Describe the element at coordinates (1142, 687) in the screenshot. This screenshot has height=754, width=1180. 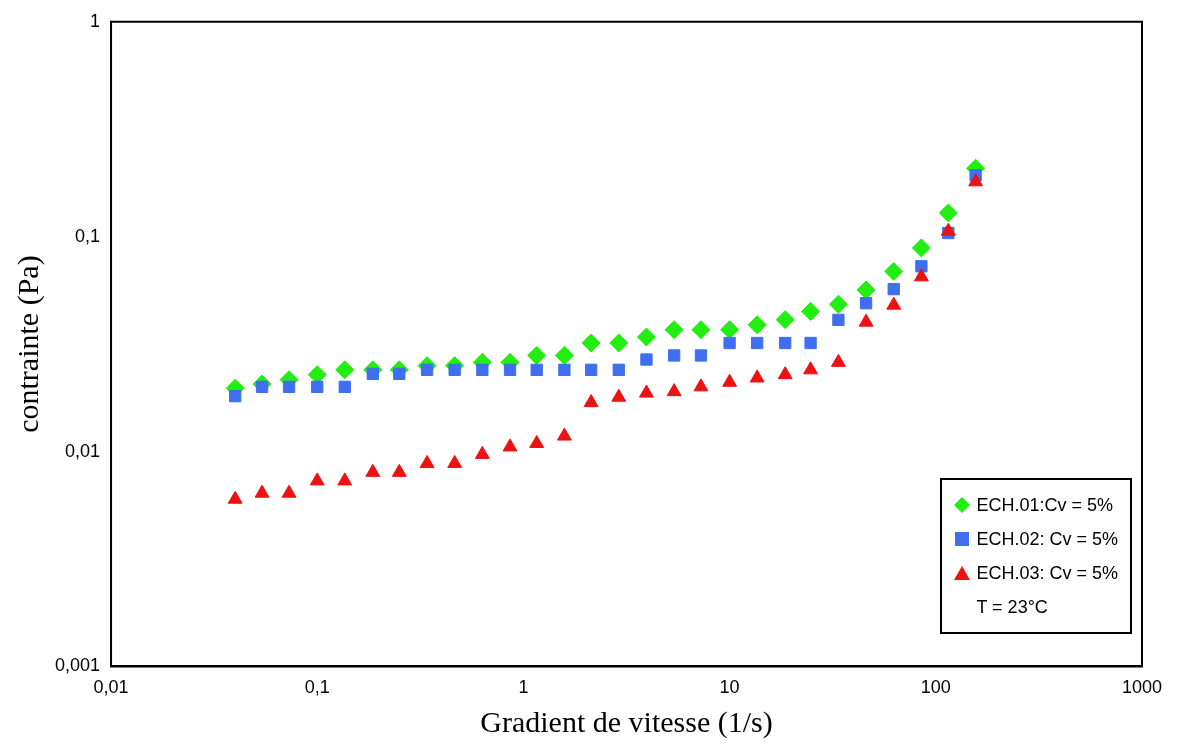
I see `x-tick-label: 1000` at that location.